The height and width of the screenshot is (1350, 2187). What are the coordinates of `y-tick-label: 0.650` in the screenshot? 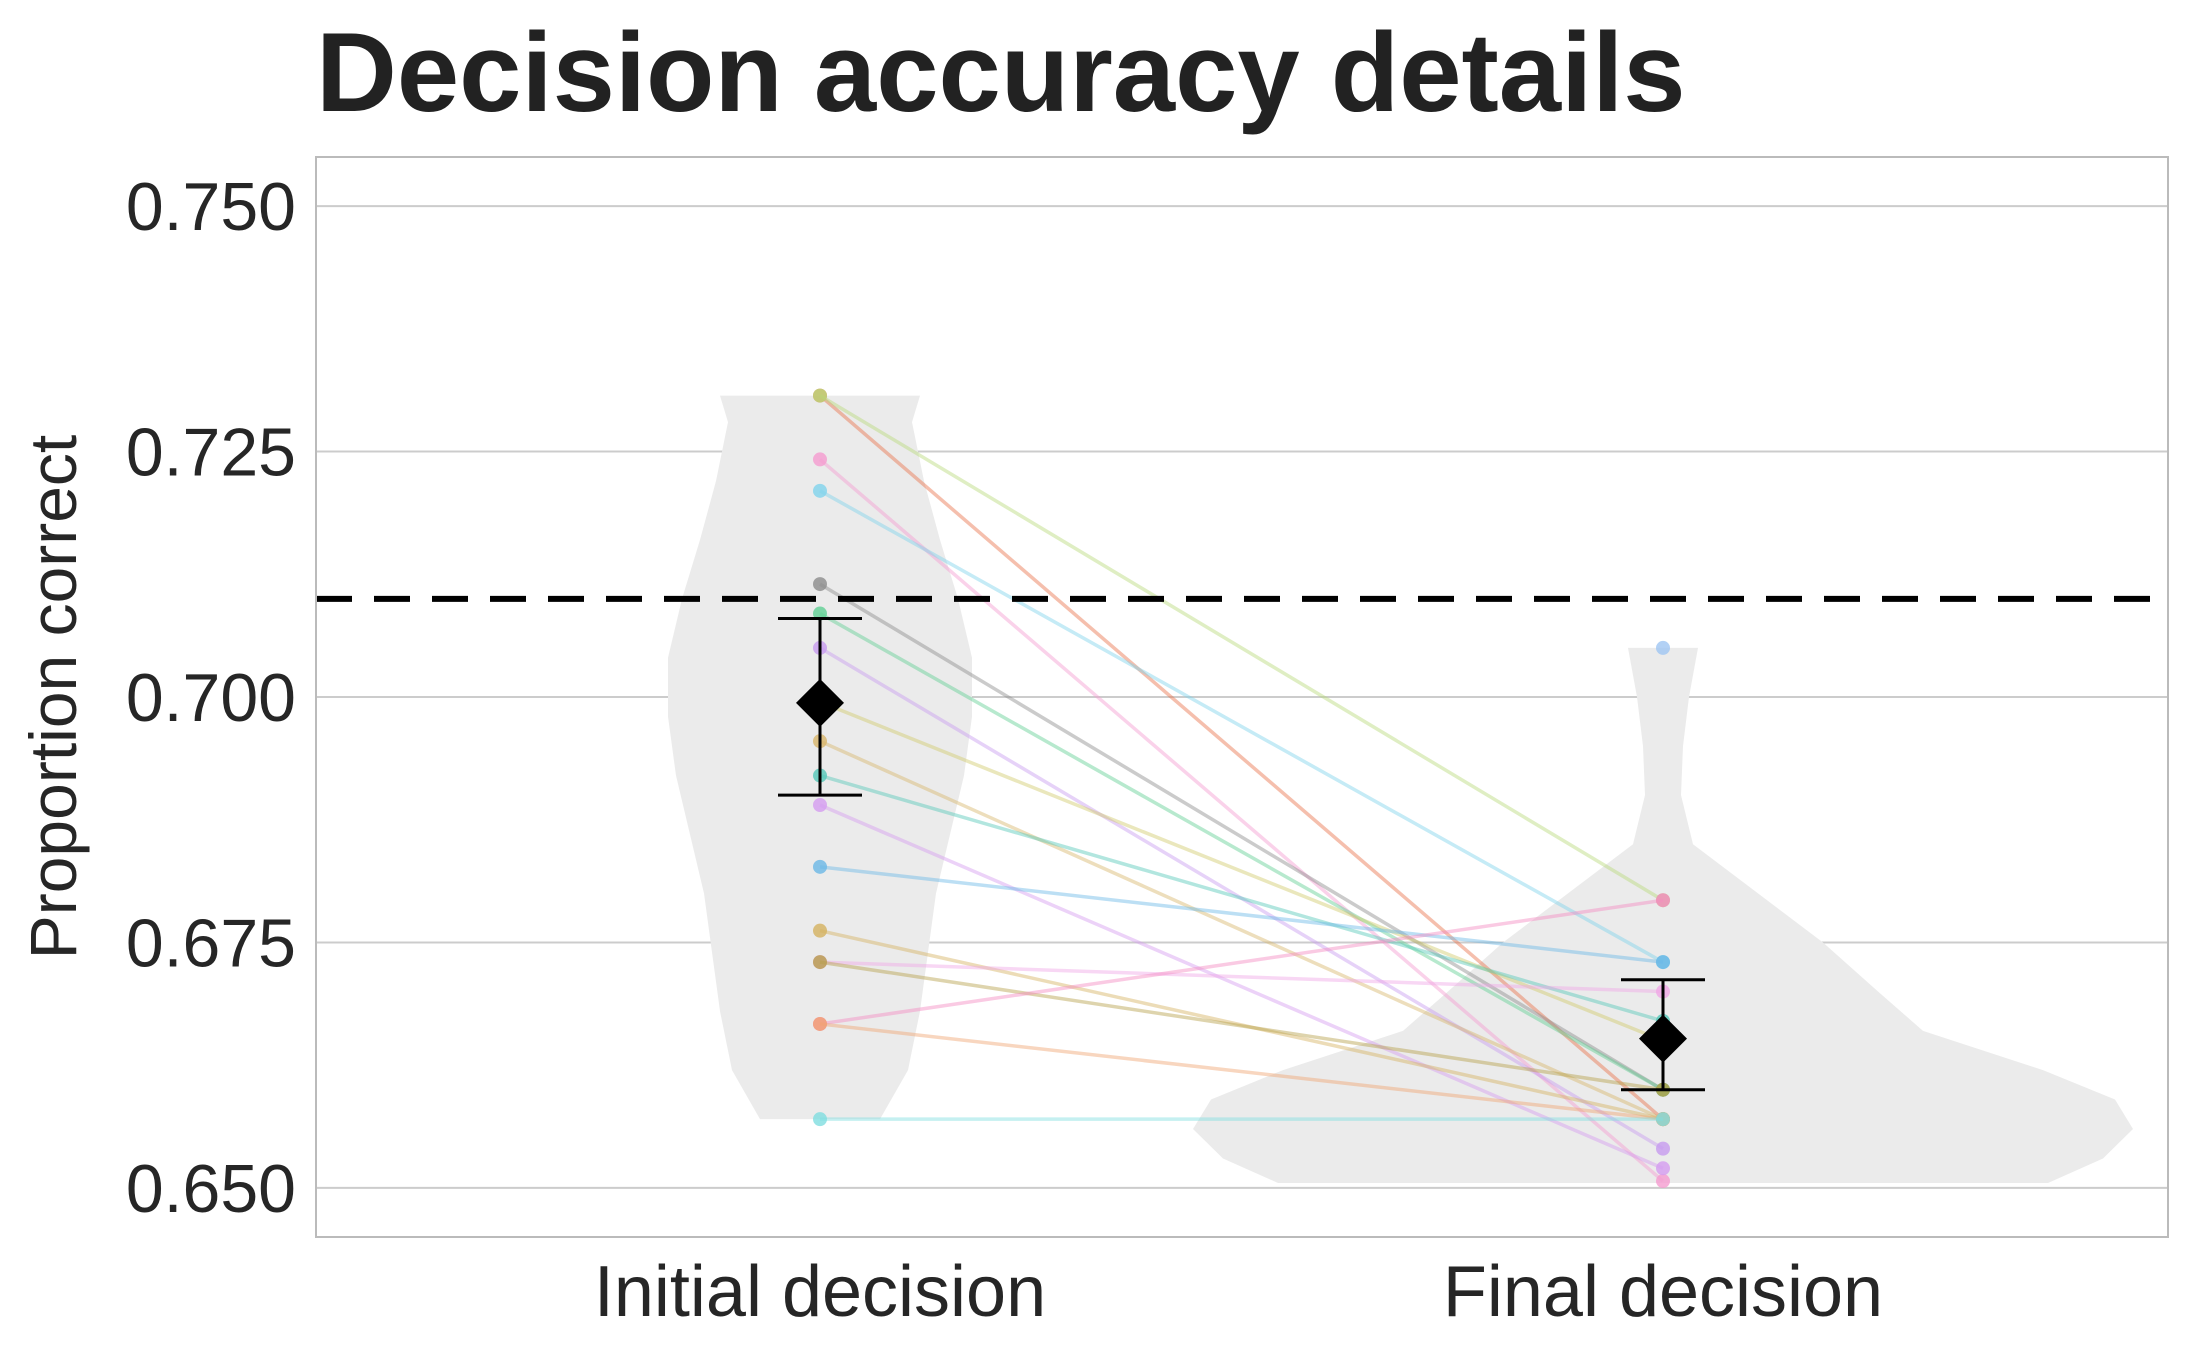 It's located at (211, 1189).